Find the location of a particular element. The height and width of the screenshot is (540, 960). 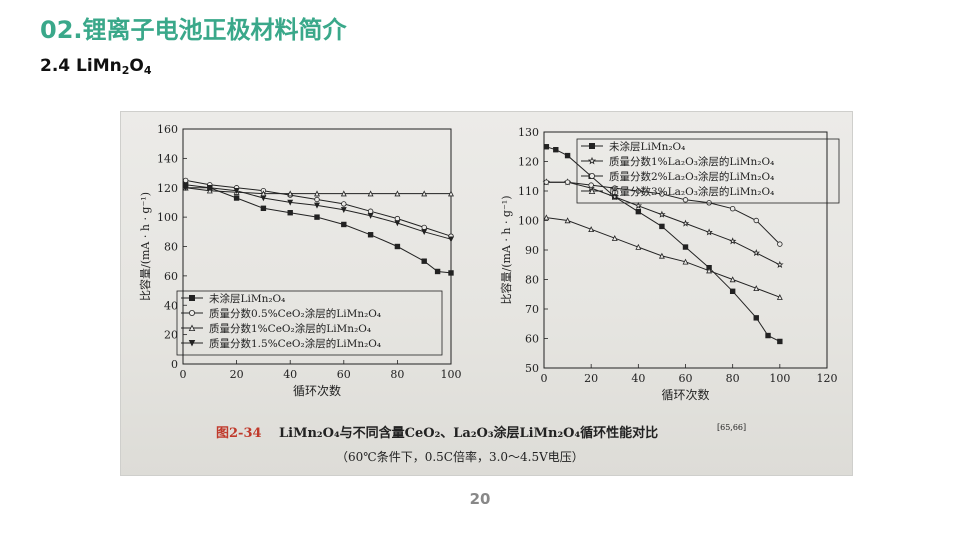

section-title: 2.4 LiMn2O4 is located at coordinates (95, 66).